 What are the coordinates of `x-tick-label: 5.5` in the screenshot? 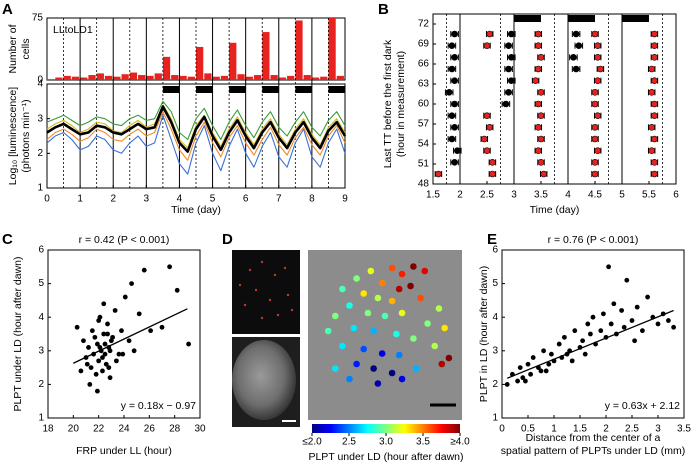 It's located at (649, 195).